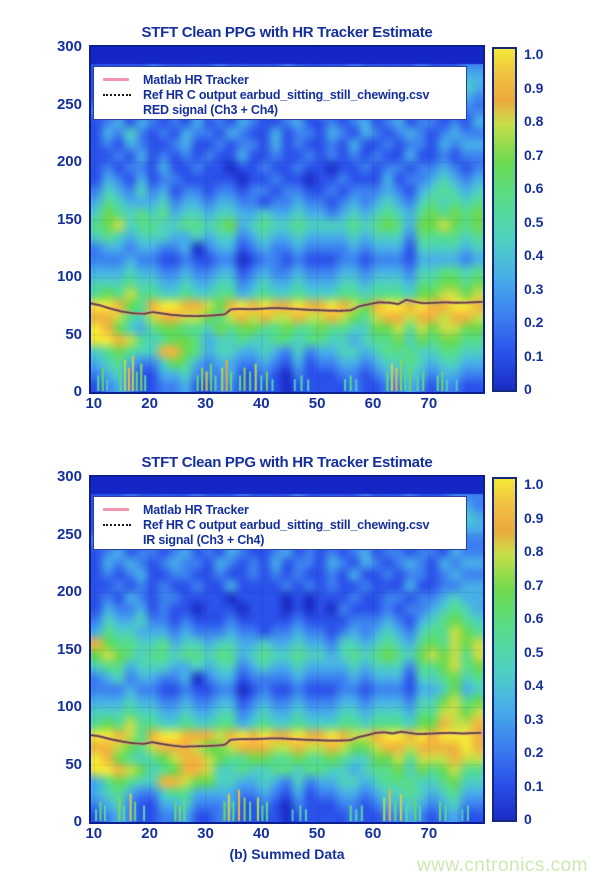 The height and width of the screenshot is (885, 600). Describe the element at coordinates (284, 539) in the screenshot. I see `legend-entry-signal: IR signal (Ch3 + Ch4)` at that location.